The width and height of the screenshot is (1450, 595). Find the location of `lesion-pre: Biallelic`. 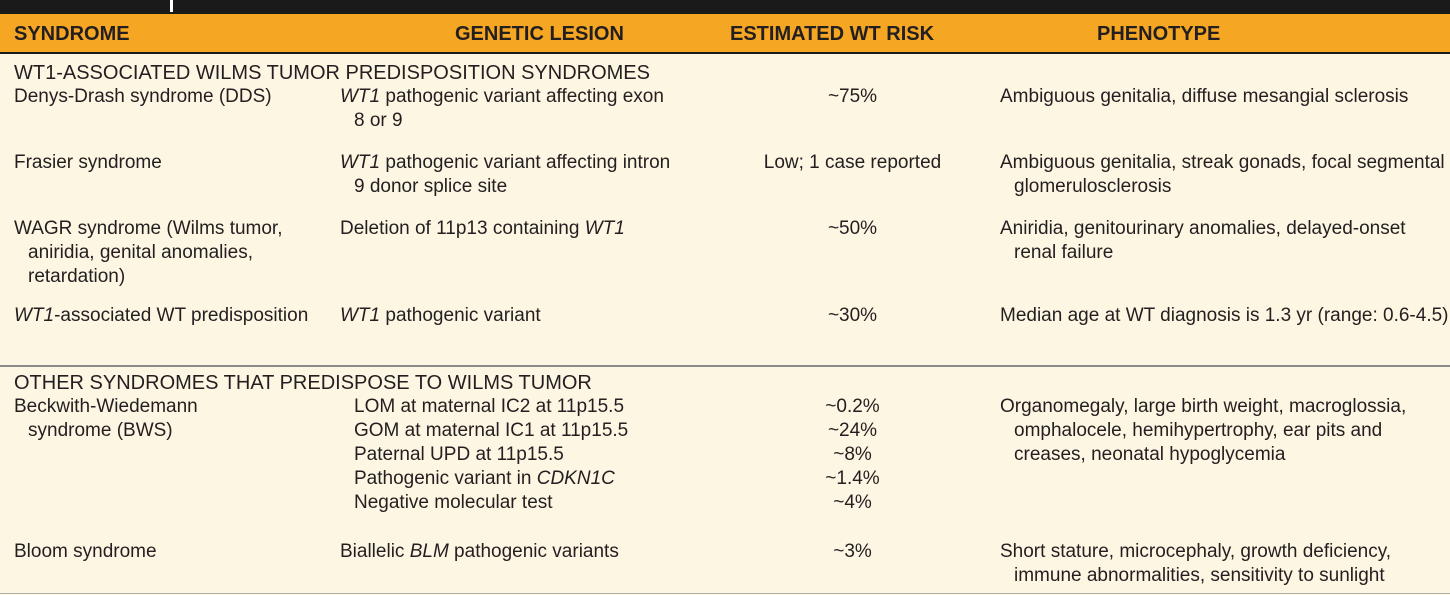

lesion-pre: Biallelic is located at coordinates (375, 551).